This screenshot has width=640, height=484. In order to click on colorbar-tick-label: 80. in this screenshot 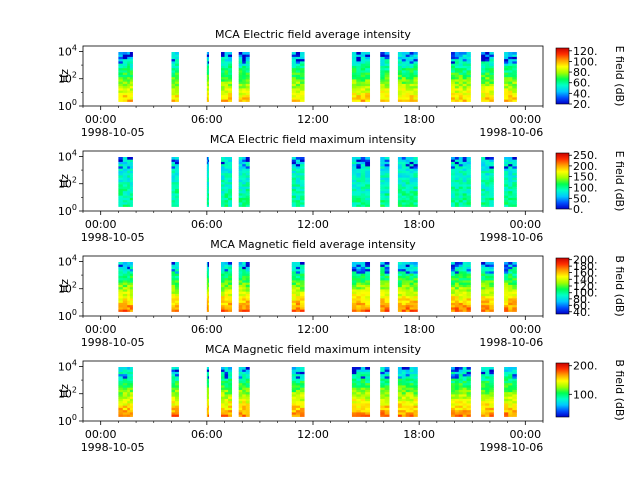, I will do `click(582, 299)`.